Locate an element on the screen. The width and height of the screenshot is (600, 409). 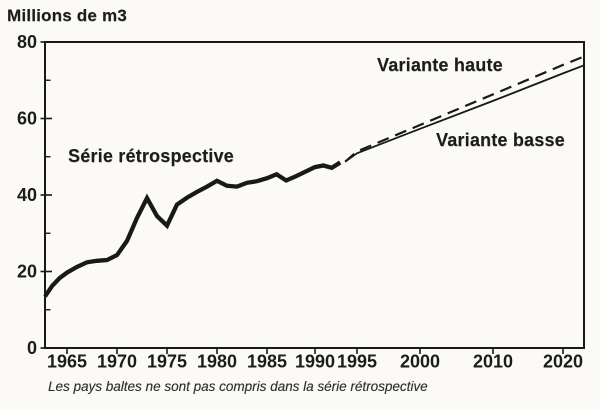
x-tick-label: 1975 is located at coordinates (167, 362).